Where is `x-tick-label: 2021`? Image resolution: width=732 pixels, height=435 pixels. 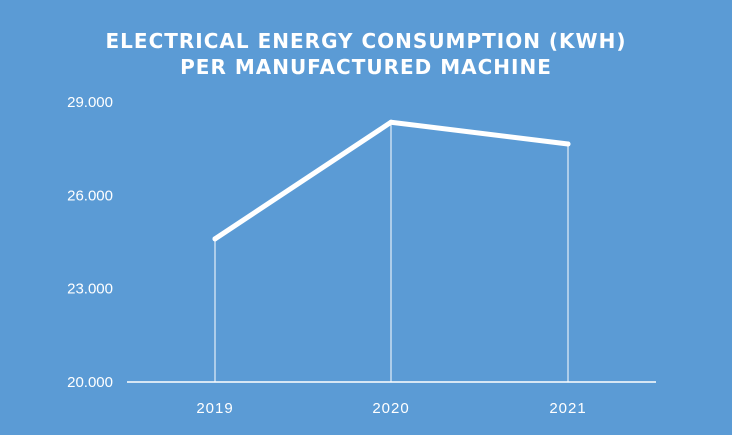
x-tick-label: 2021 is located at coordinates (567, 408).